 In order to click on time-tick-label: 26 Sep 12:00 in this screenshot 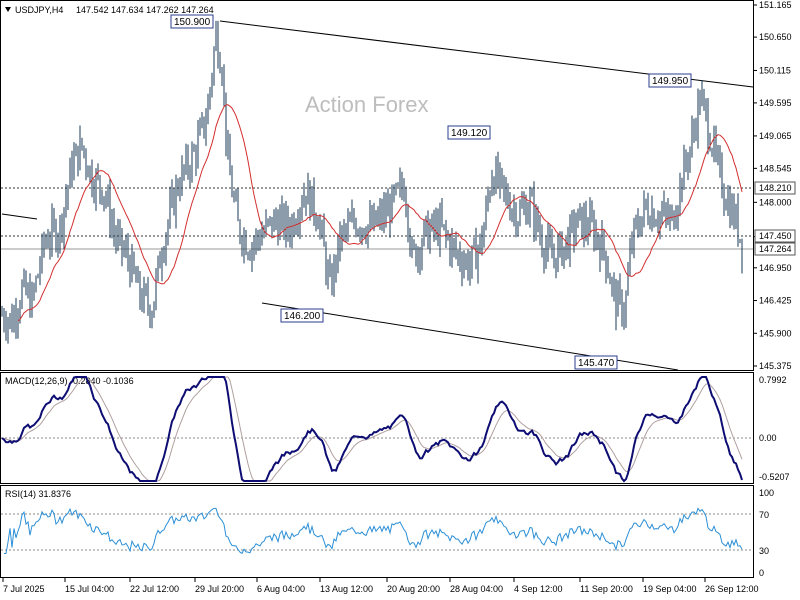, I will do `click(732, 589)`.